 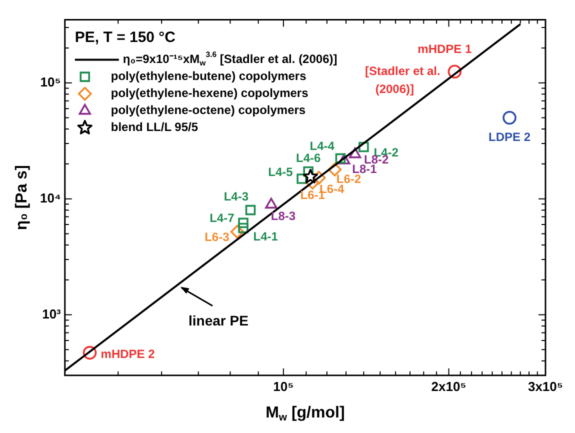 I want to click on data-label: L4-5, so click(x=281, y=172).